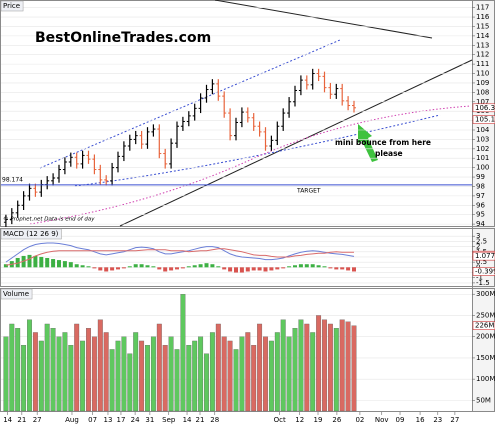 The image size is (495, 425). I want to click on panel-title: Volume, so click(16, 294).